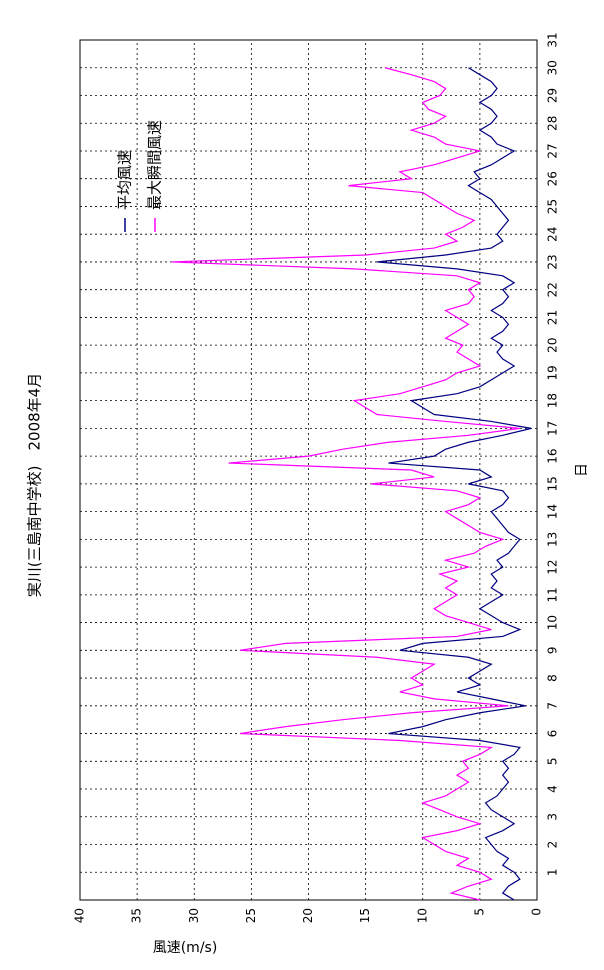 The width and height of the screenshot is (604, 970). What do you see at coordinates (553, 39) in the screenshot?
I see `x-tick-label: 31` at bounding box center [553, 39].